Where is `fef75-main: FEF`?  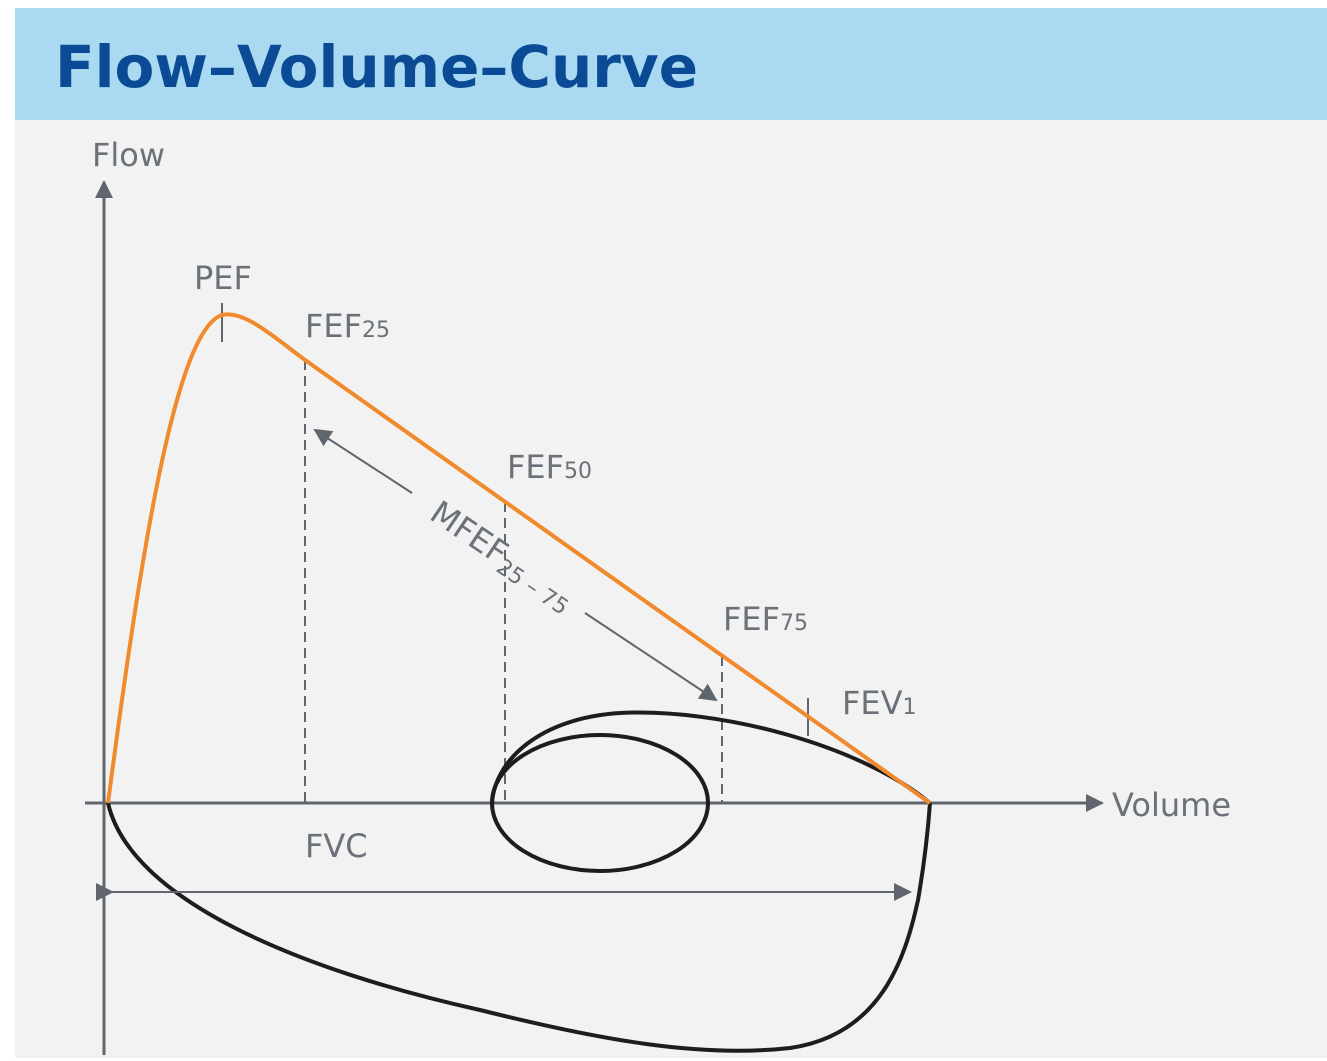 fef75-main: FEF is located at coordinates (751, 619).